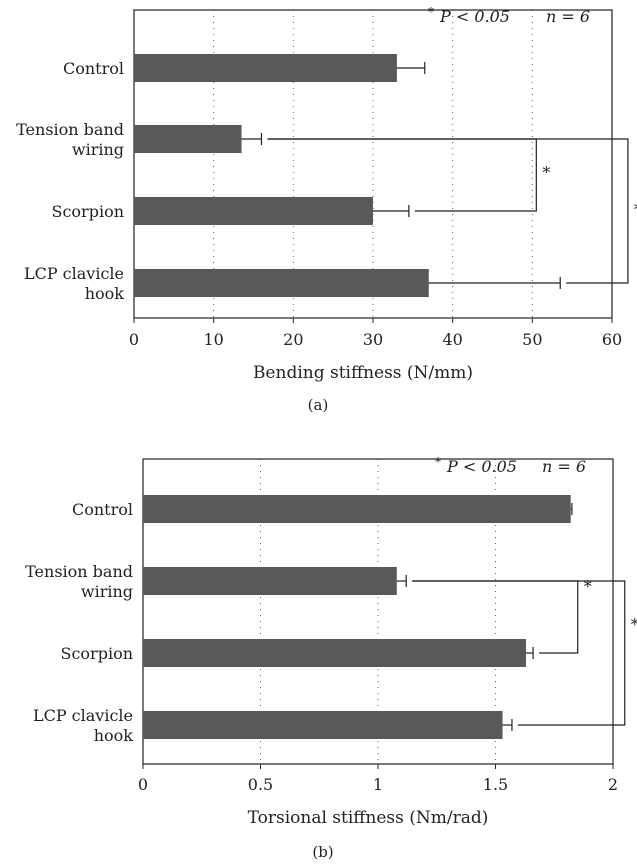 The width and height of the screenshot is (637, 867). Describe the element at coordinates (378, 784) in the screenshot. I see `x-tick-label: 1` at that location.